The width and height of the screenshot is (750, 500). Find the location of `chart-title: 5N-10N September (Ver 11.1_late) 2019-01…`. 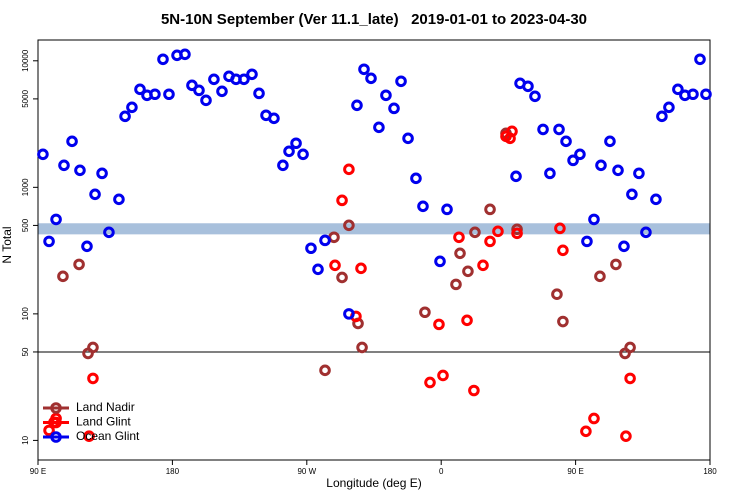

chart-title: 5N-10N September (Ver 11.1_late) 2019-01… is located at coordinates (374, 19).